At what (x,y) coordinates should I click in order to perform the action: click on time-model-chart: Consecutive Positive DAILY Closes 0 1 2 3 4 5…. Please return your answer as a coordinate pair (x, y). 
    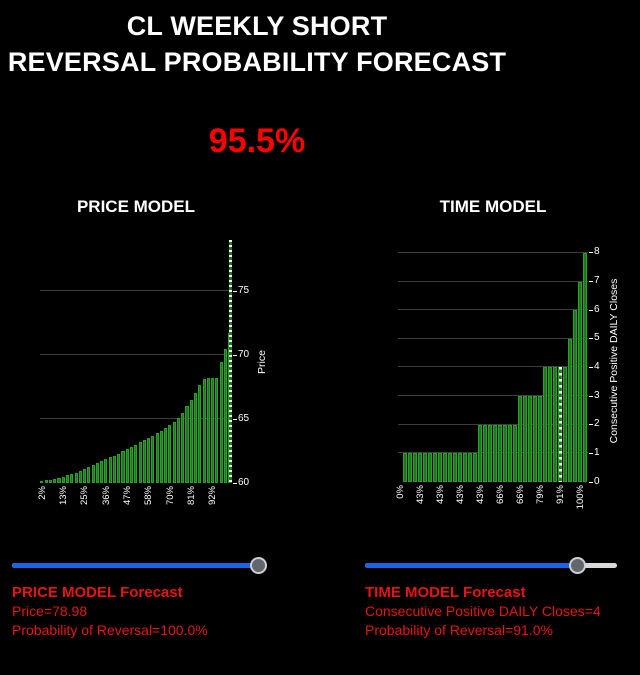
    Looking at the image, I should click on (507, 374).